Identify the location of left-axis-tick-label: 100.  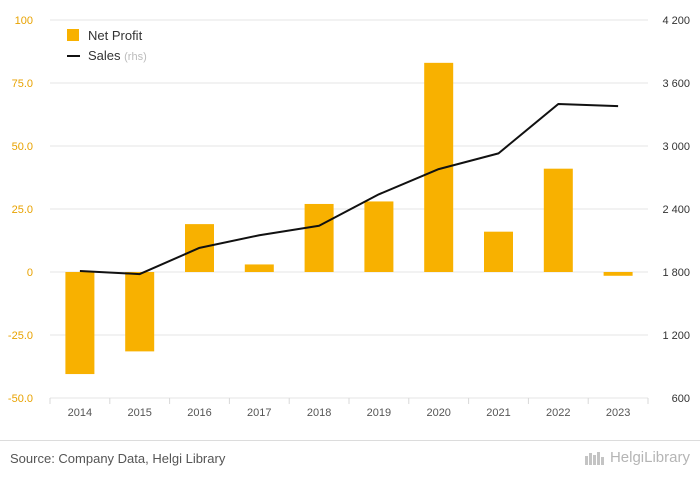
(24, 21).